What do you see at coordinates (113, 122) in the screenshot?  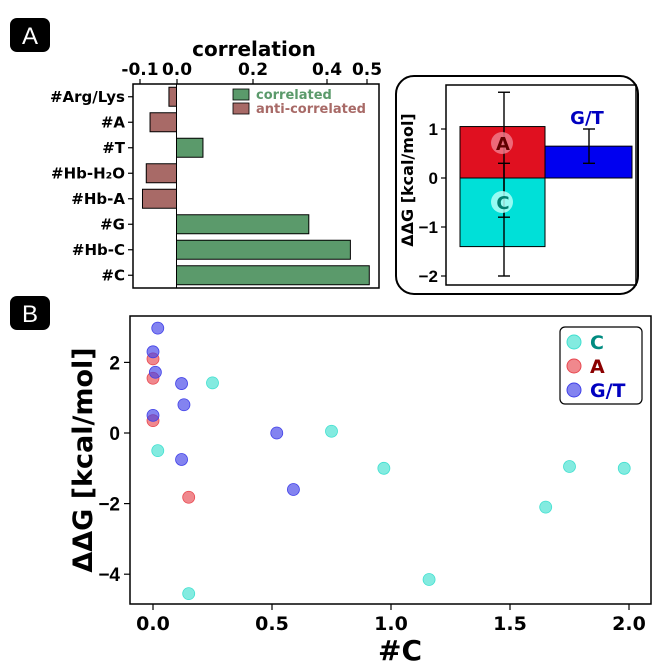 I see `category-label: #A` at bounding box center [113, 122].